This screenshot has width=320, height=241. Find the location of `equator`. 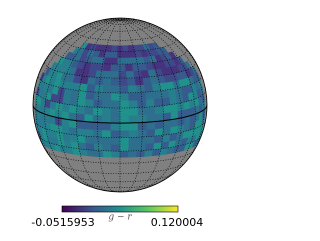

equator is located at coordinates (120, 114).